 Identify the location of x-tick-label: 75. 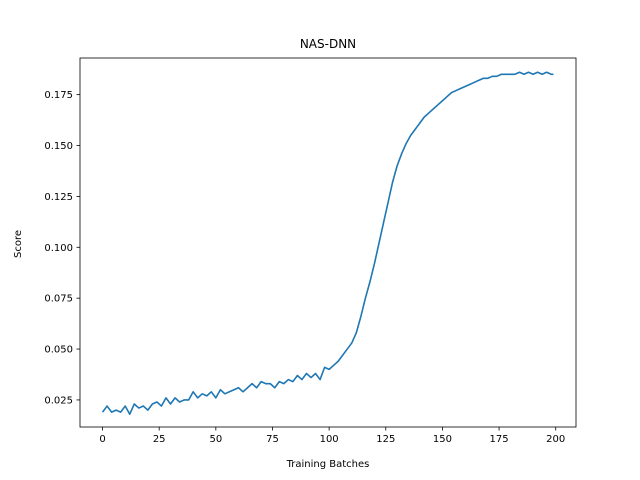
(272, 439).